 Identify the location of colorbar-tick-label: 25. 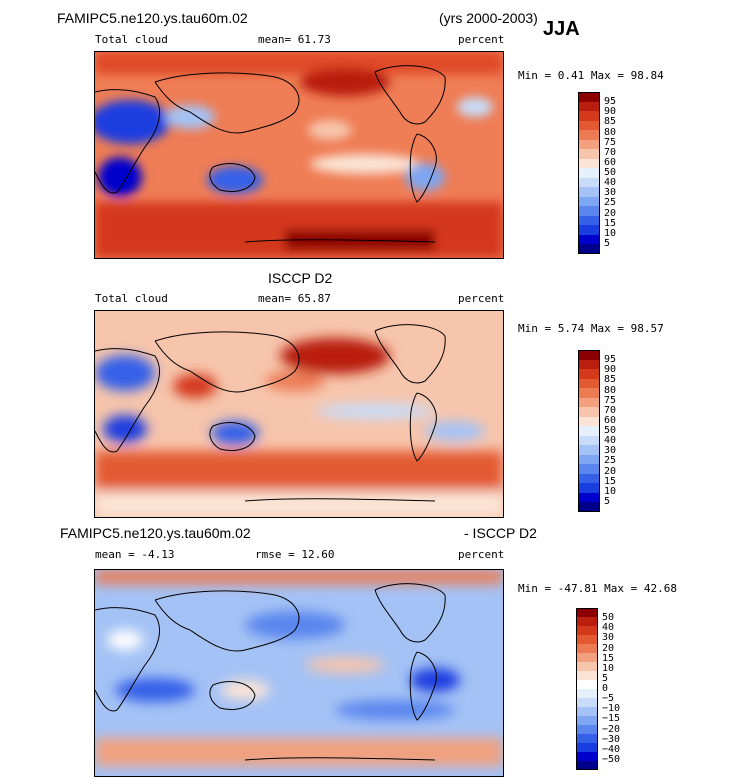
(610, 203).